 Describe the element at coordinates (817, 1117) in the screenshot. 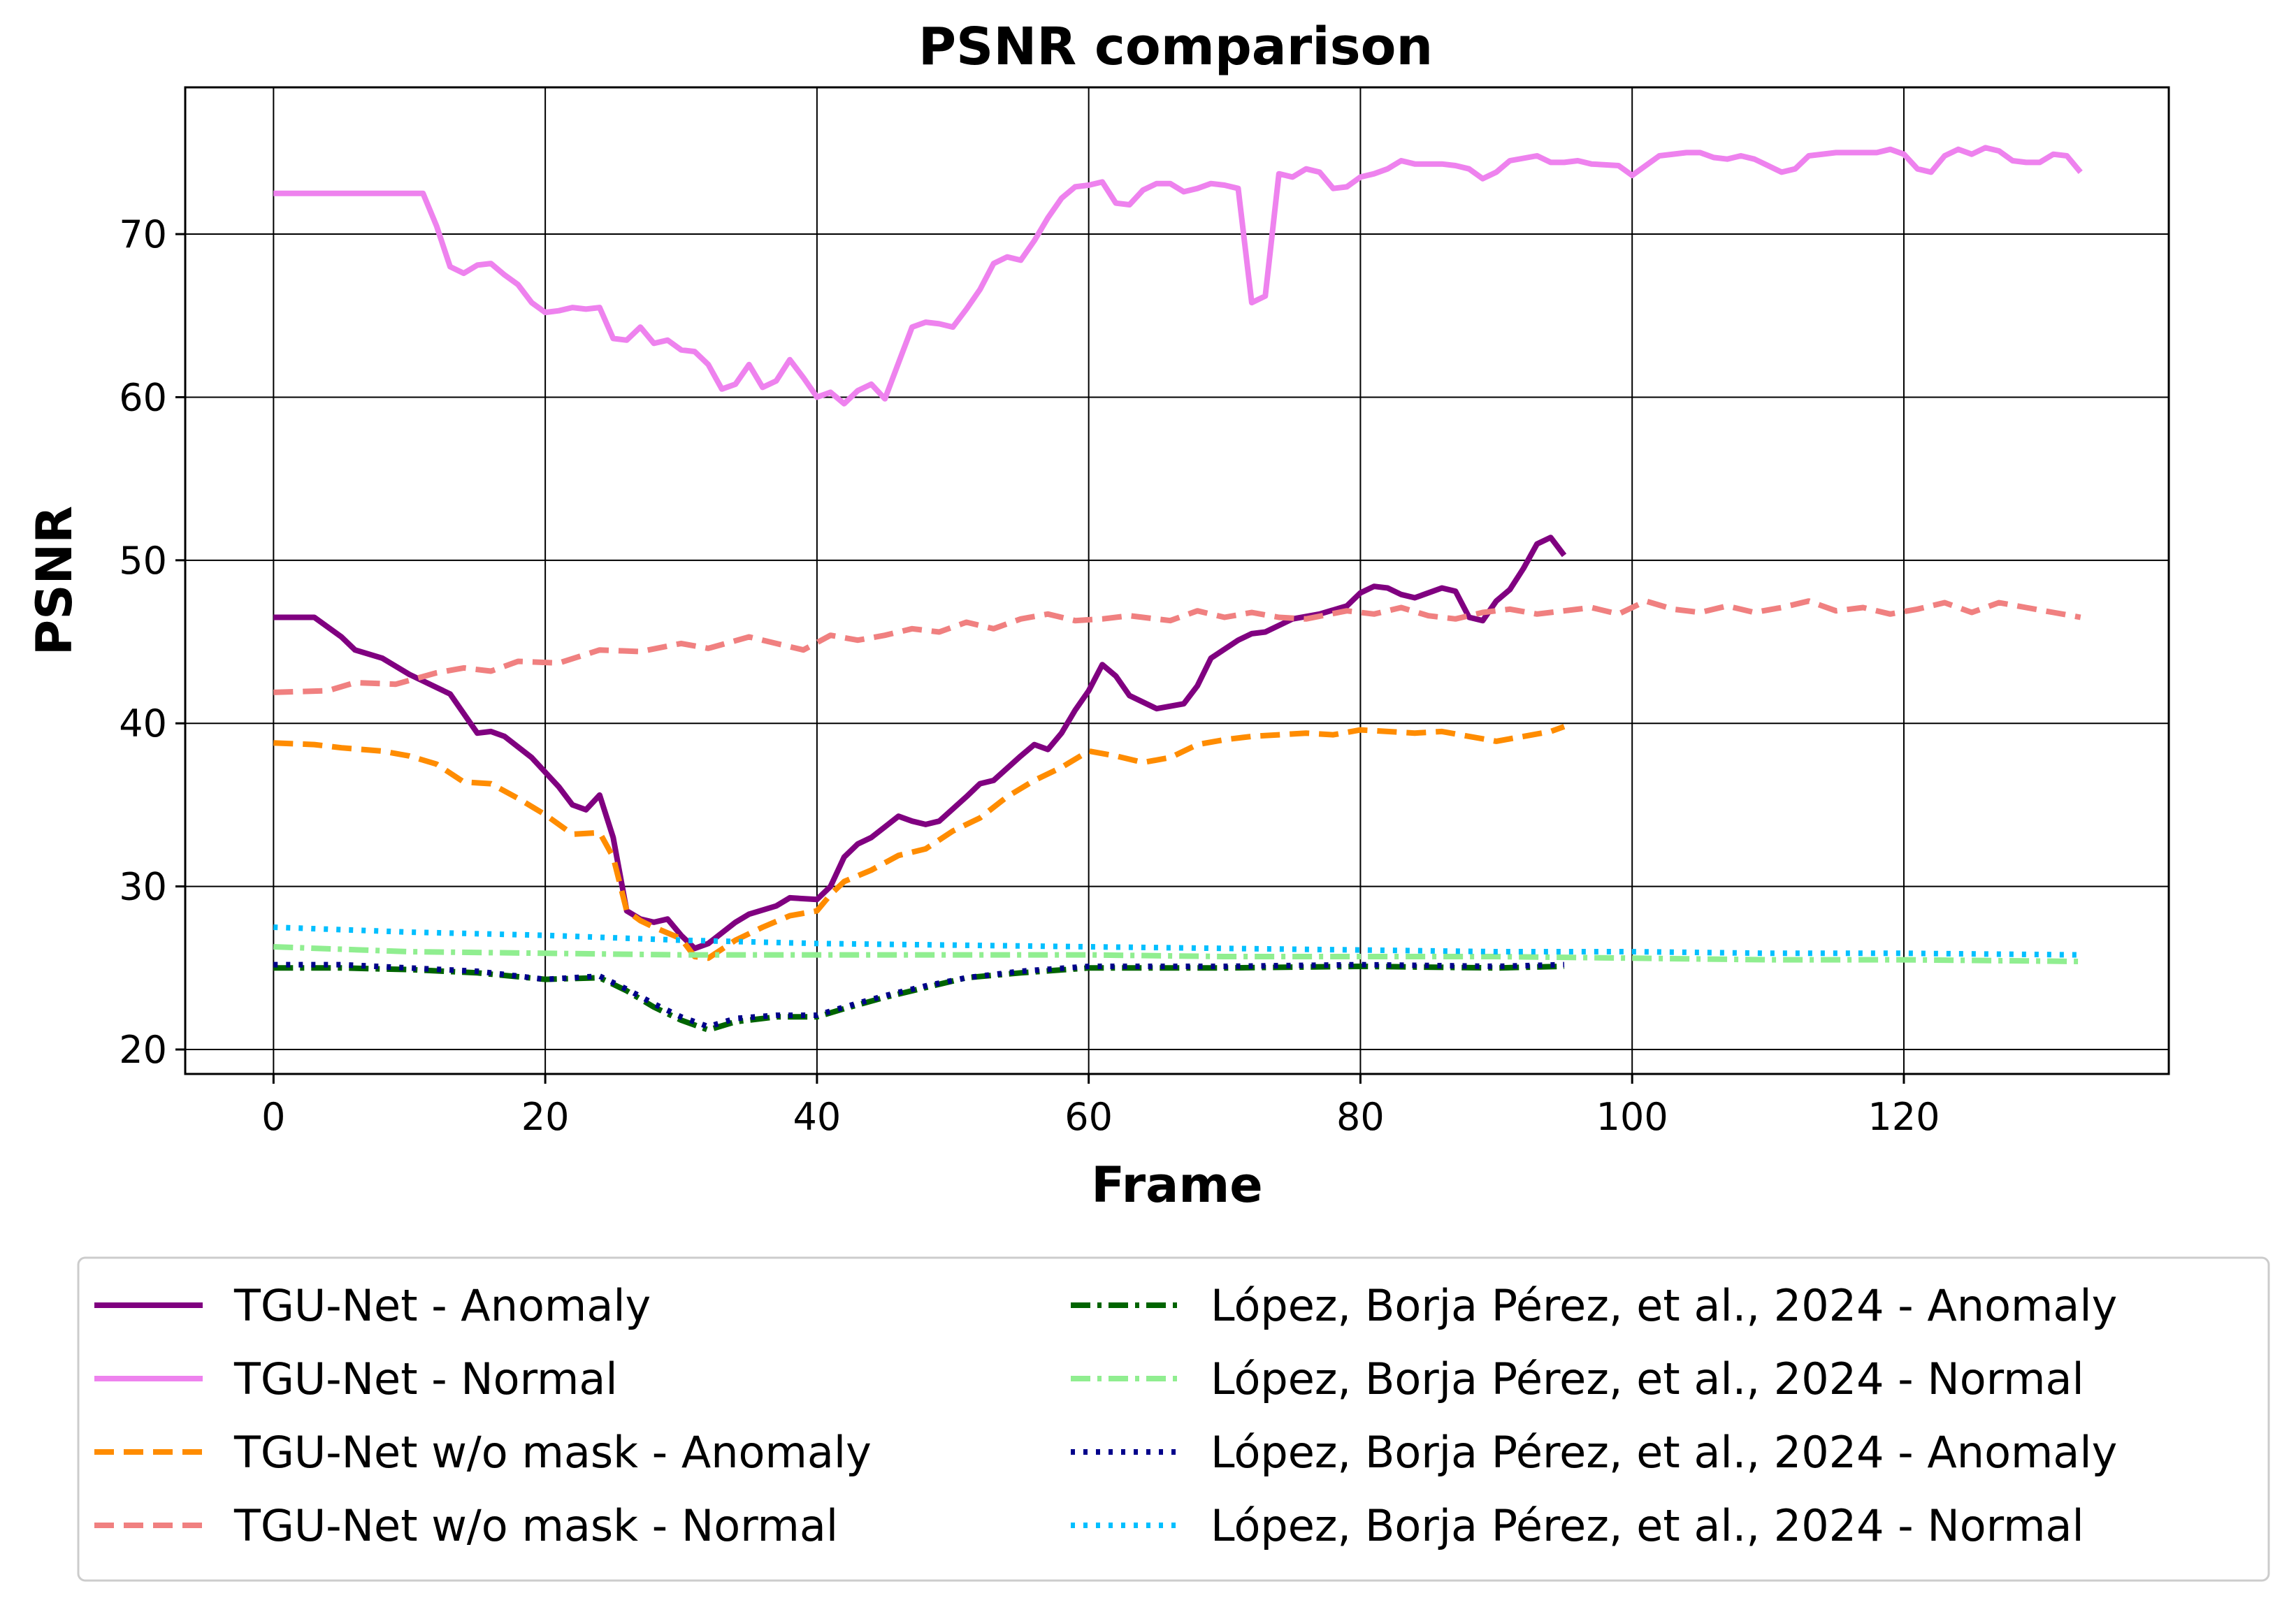

I see `x-tick-label: 40` at that location.